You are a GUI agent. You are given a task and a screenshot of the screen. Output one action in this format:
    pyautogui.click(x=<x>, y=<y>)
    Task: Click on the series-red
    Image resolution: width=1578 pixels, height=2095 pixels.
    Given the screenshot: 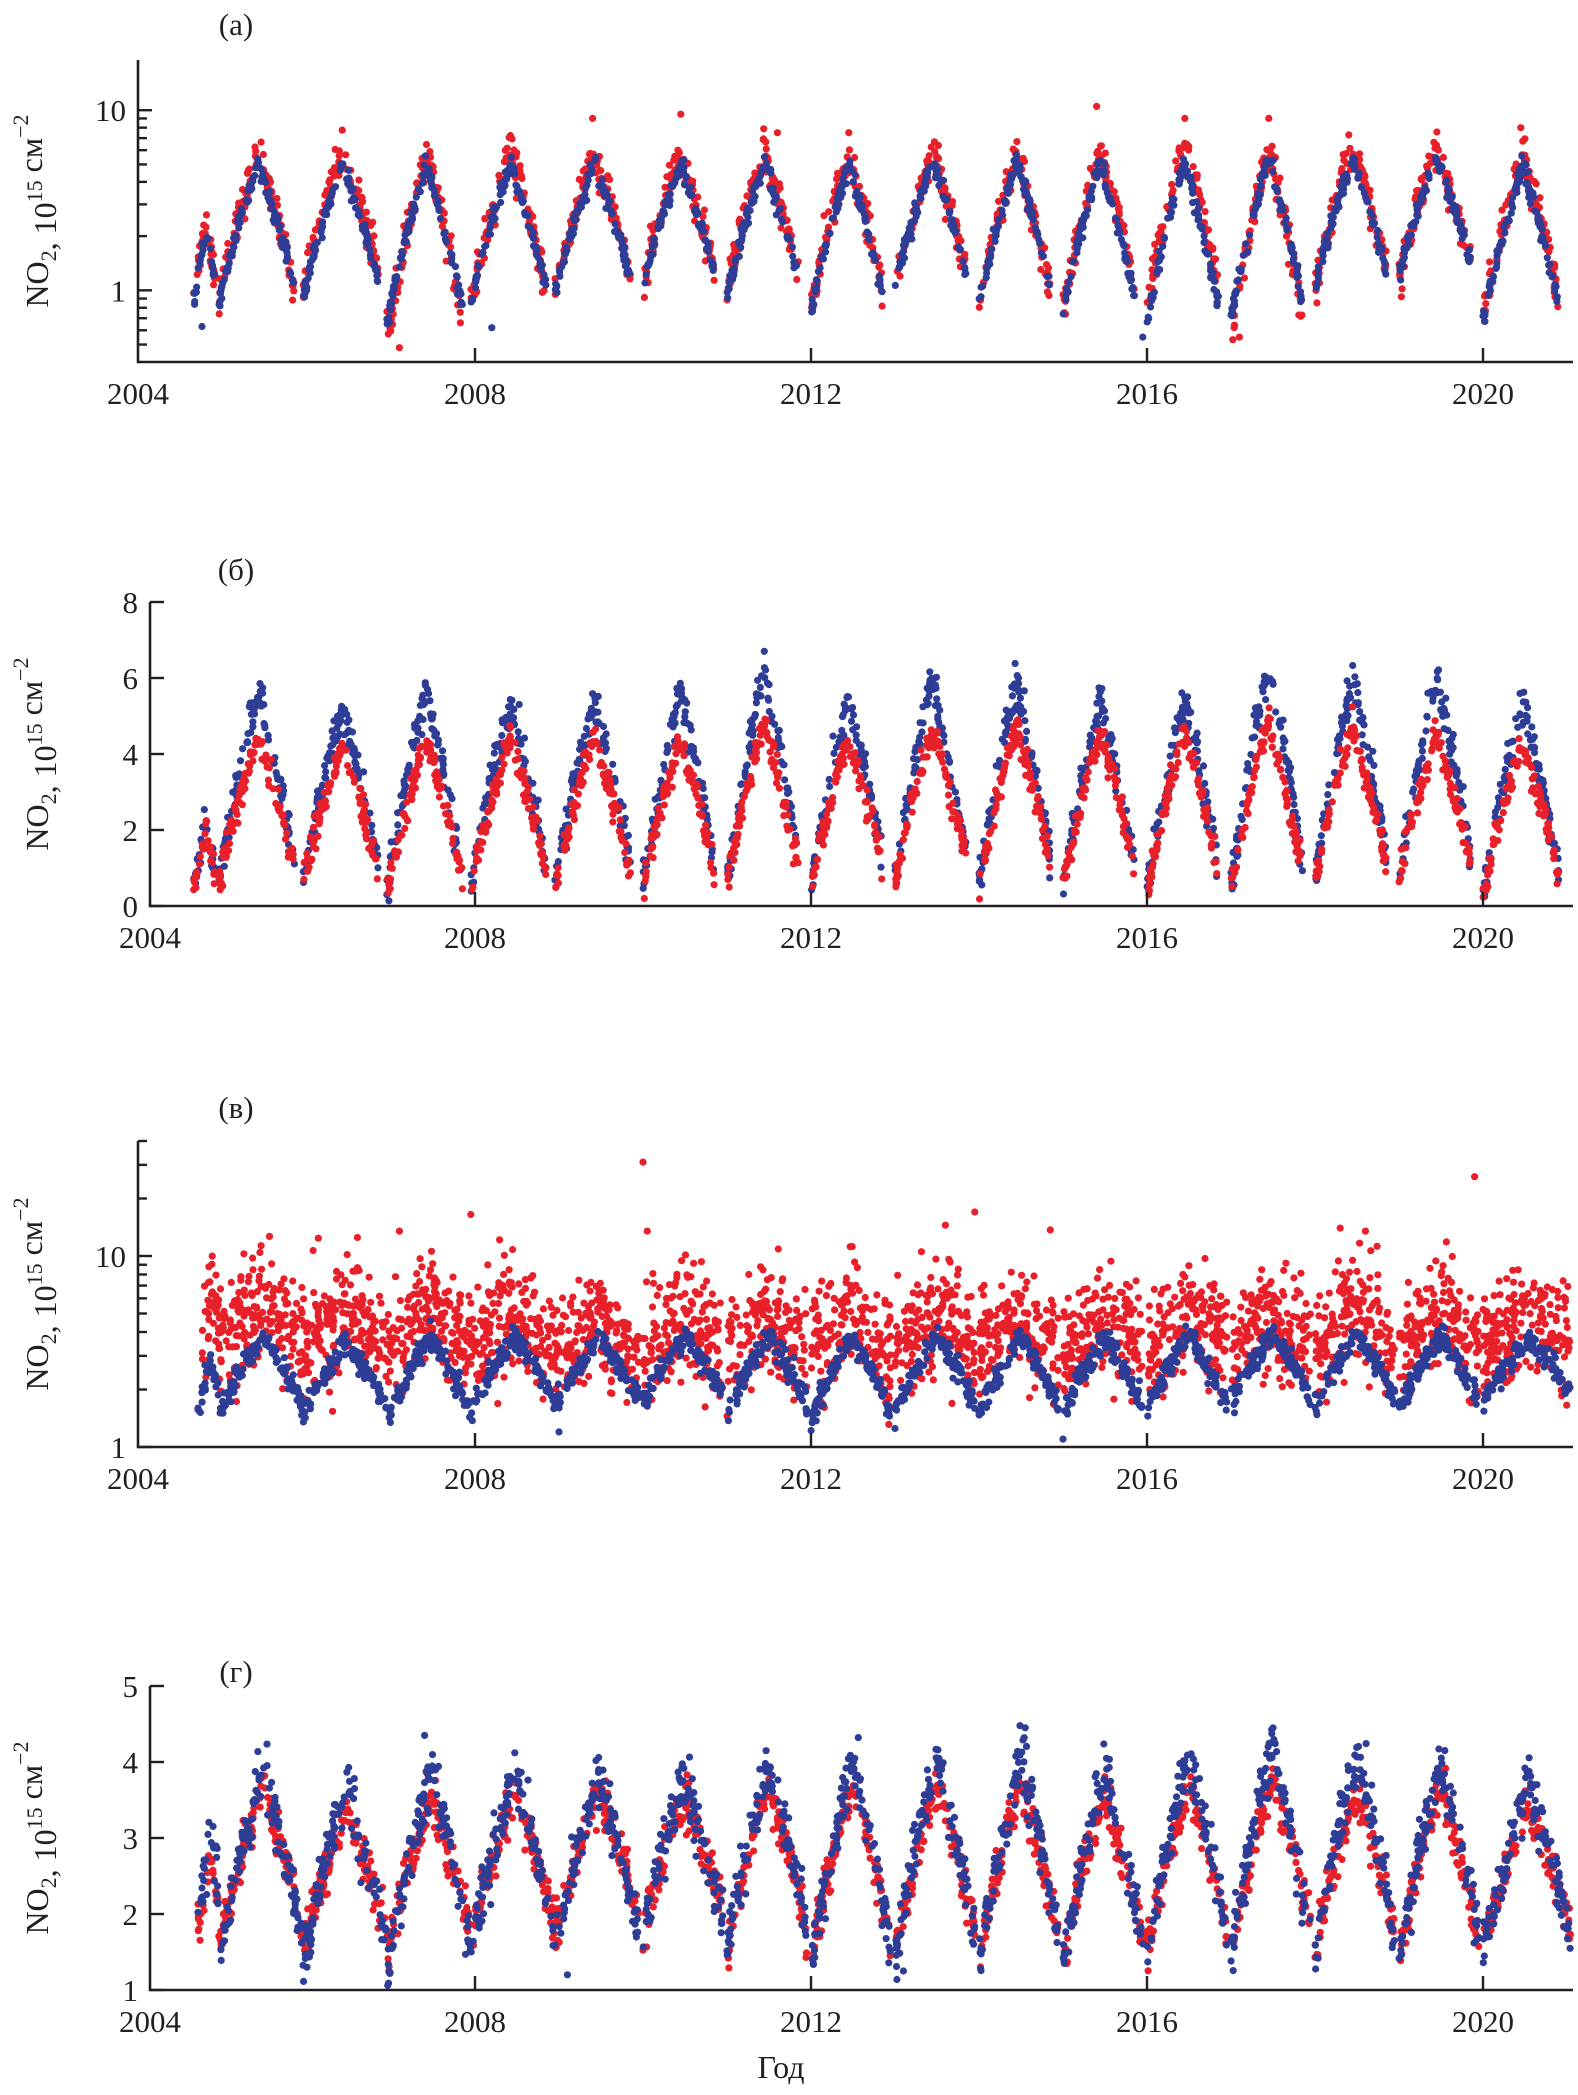 What is the action you would take?
    pyautogui.click(x=876, y=227)
    